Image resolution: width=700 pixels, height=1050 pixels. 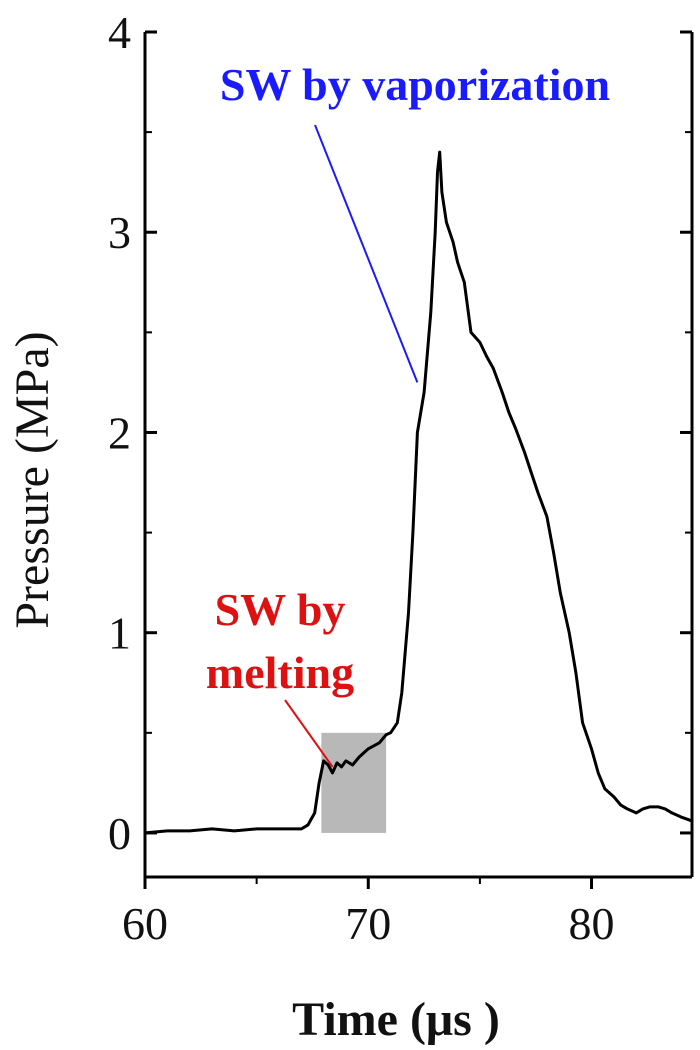 I want to click on melting-pointer, so click(x=309, y=733).